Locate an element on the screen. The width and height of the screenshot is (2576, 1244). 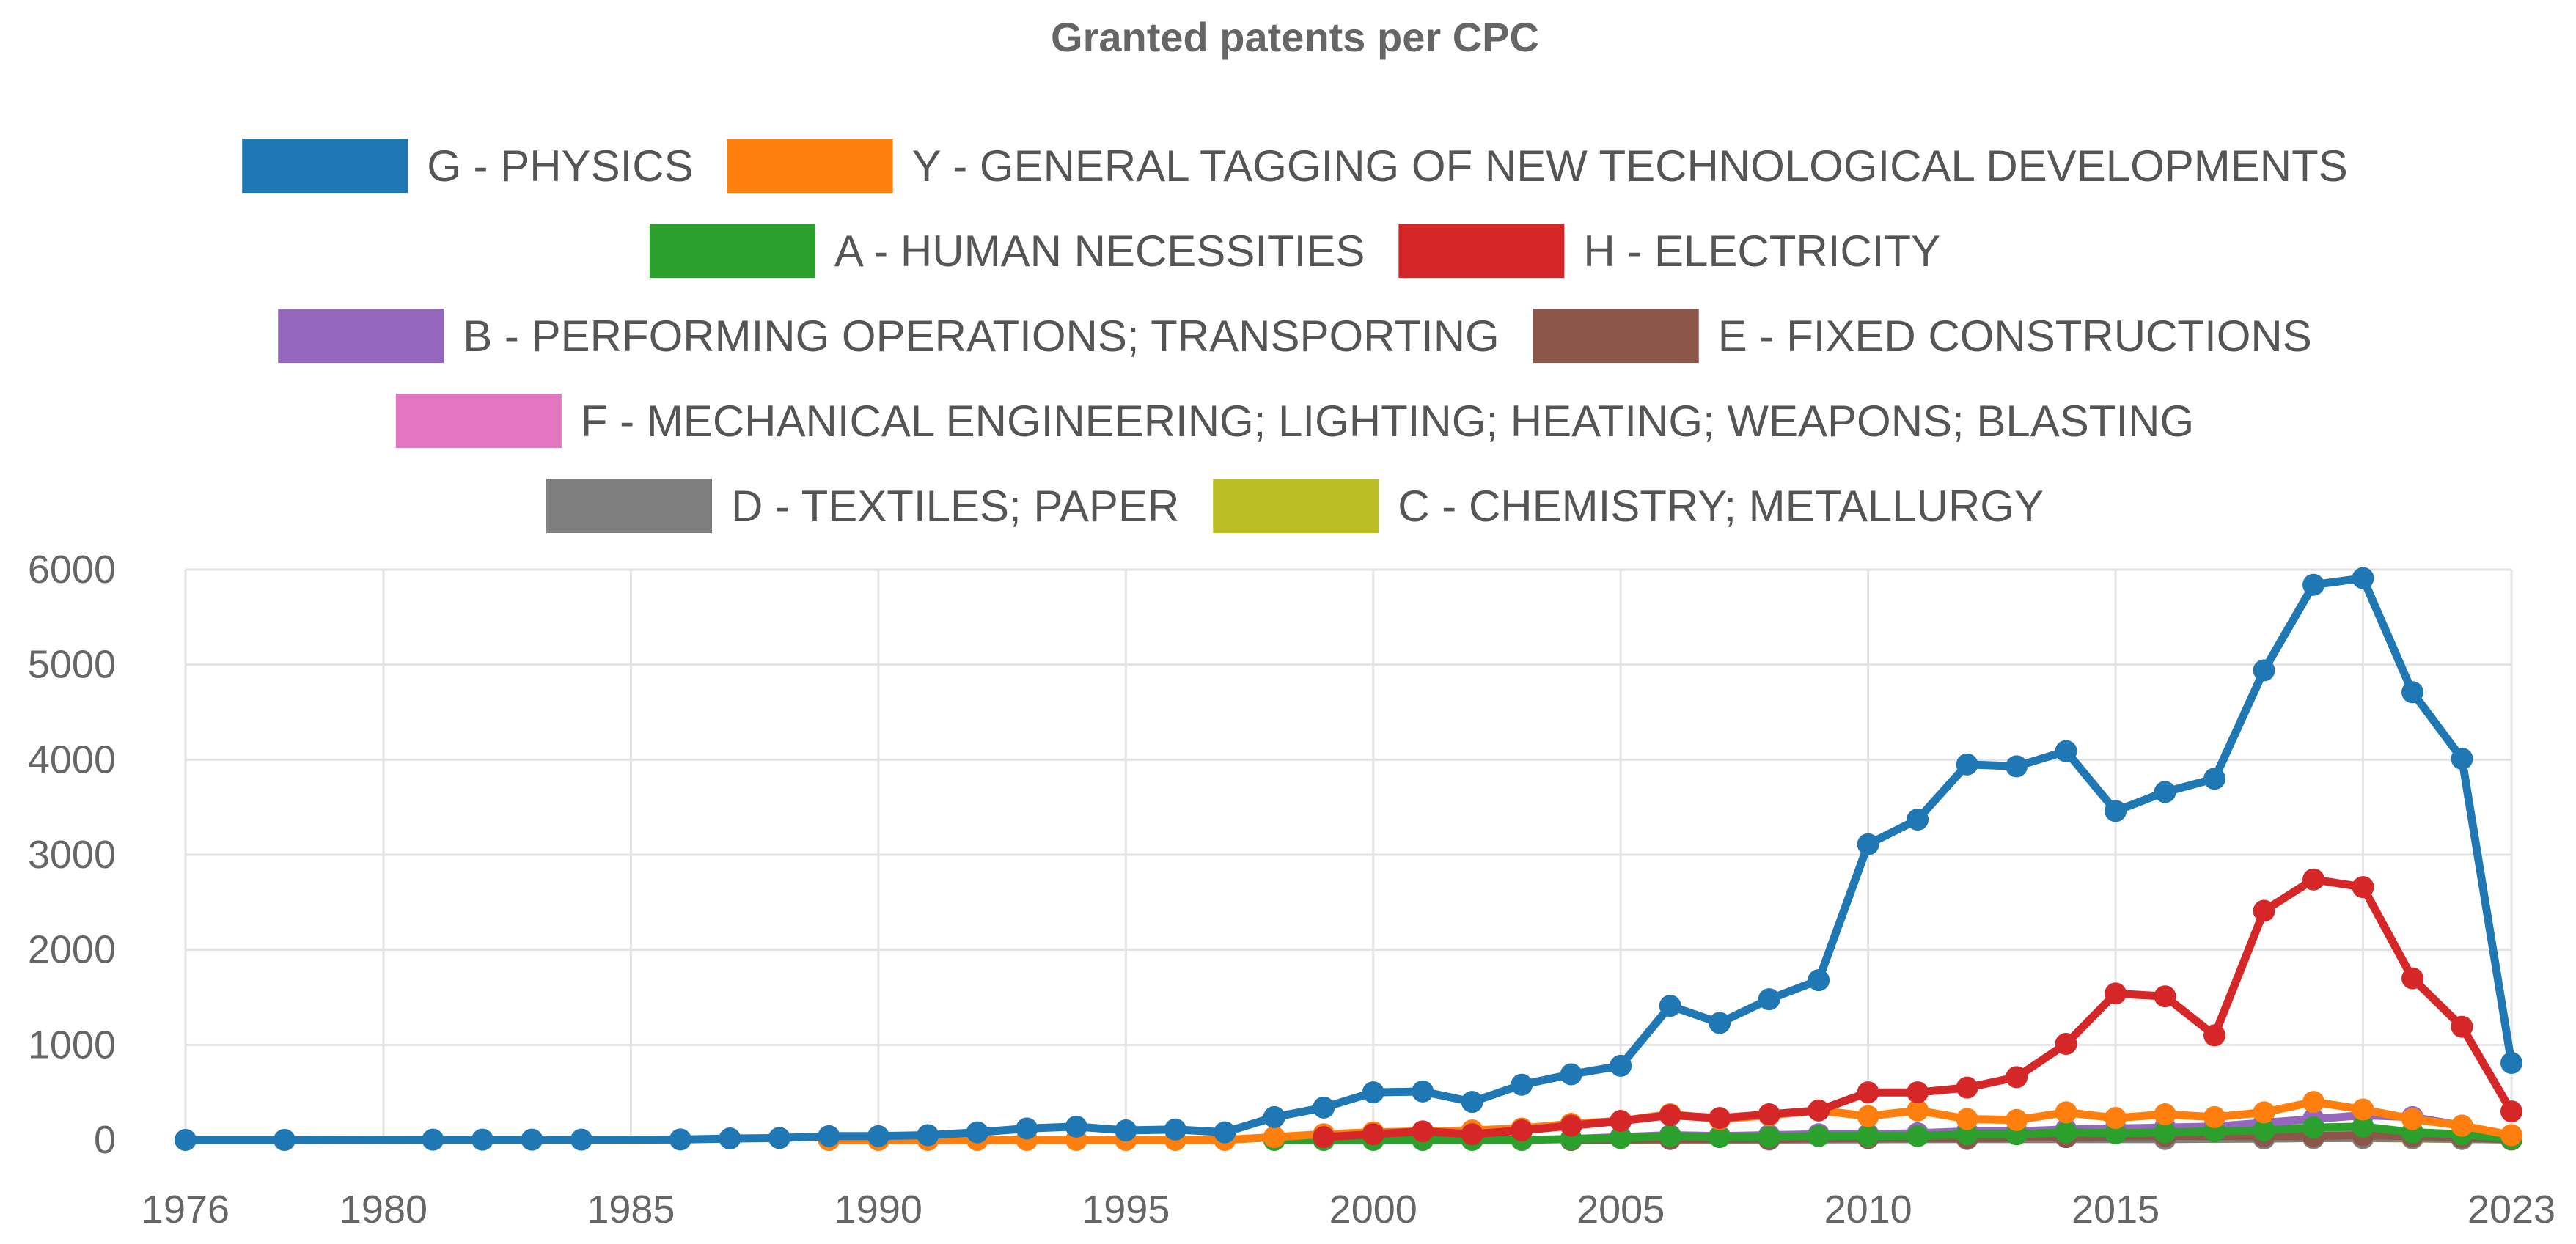
chart-title: Granted patents per CPC is located at coordinates (1295, 37).